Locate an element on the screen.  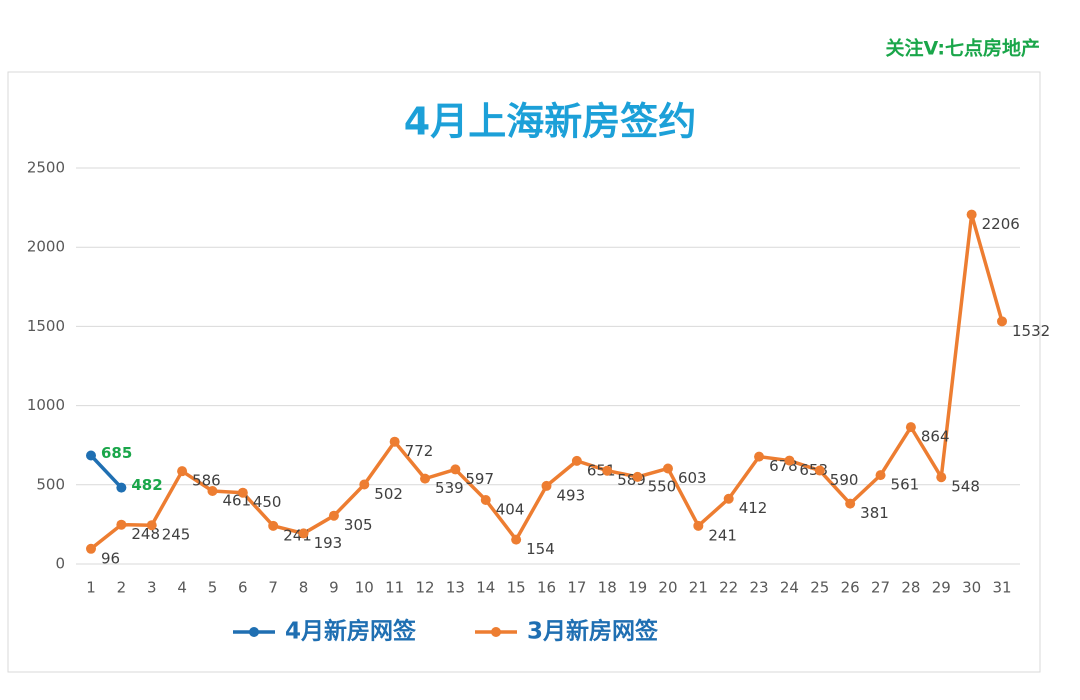
x-tick-label: 31 is located at coordinates (1001, 588).